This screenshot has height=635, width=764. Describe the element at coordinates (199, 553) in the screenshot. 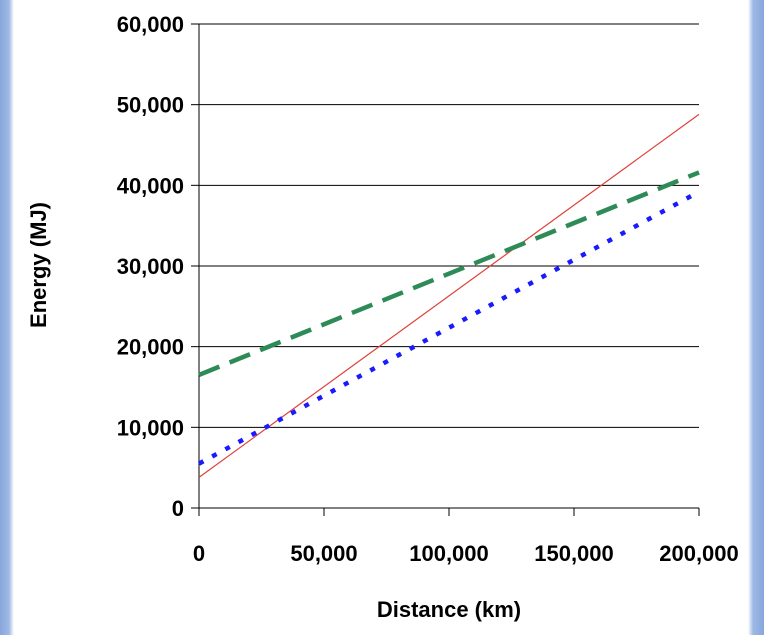

I see `x-tick-label: 0` at that location.